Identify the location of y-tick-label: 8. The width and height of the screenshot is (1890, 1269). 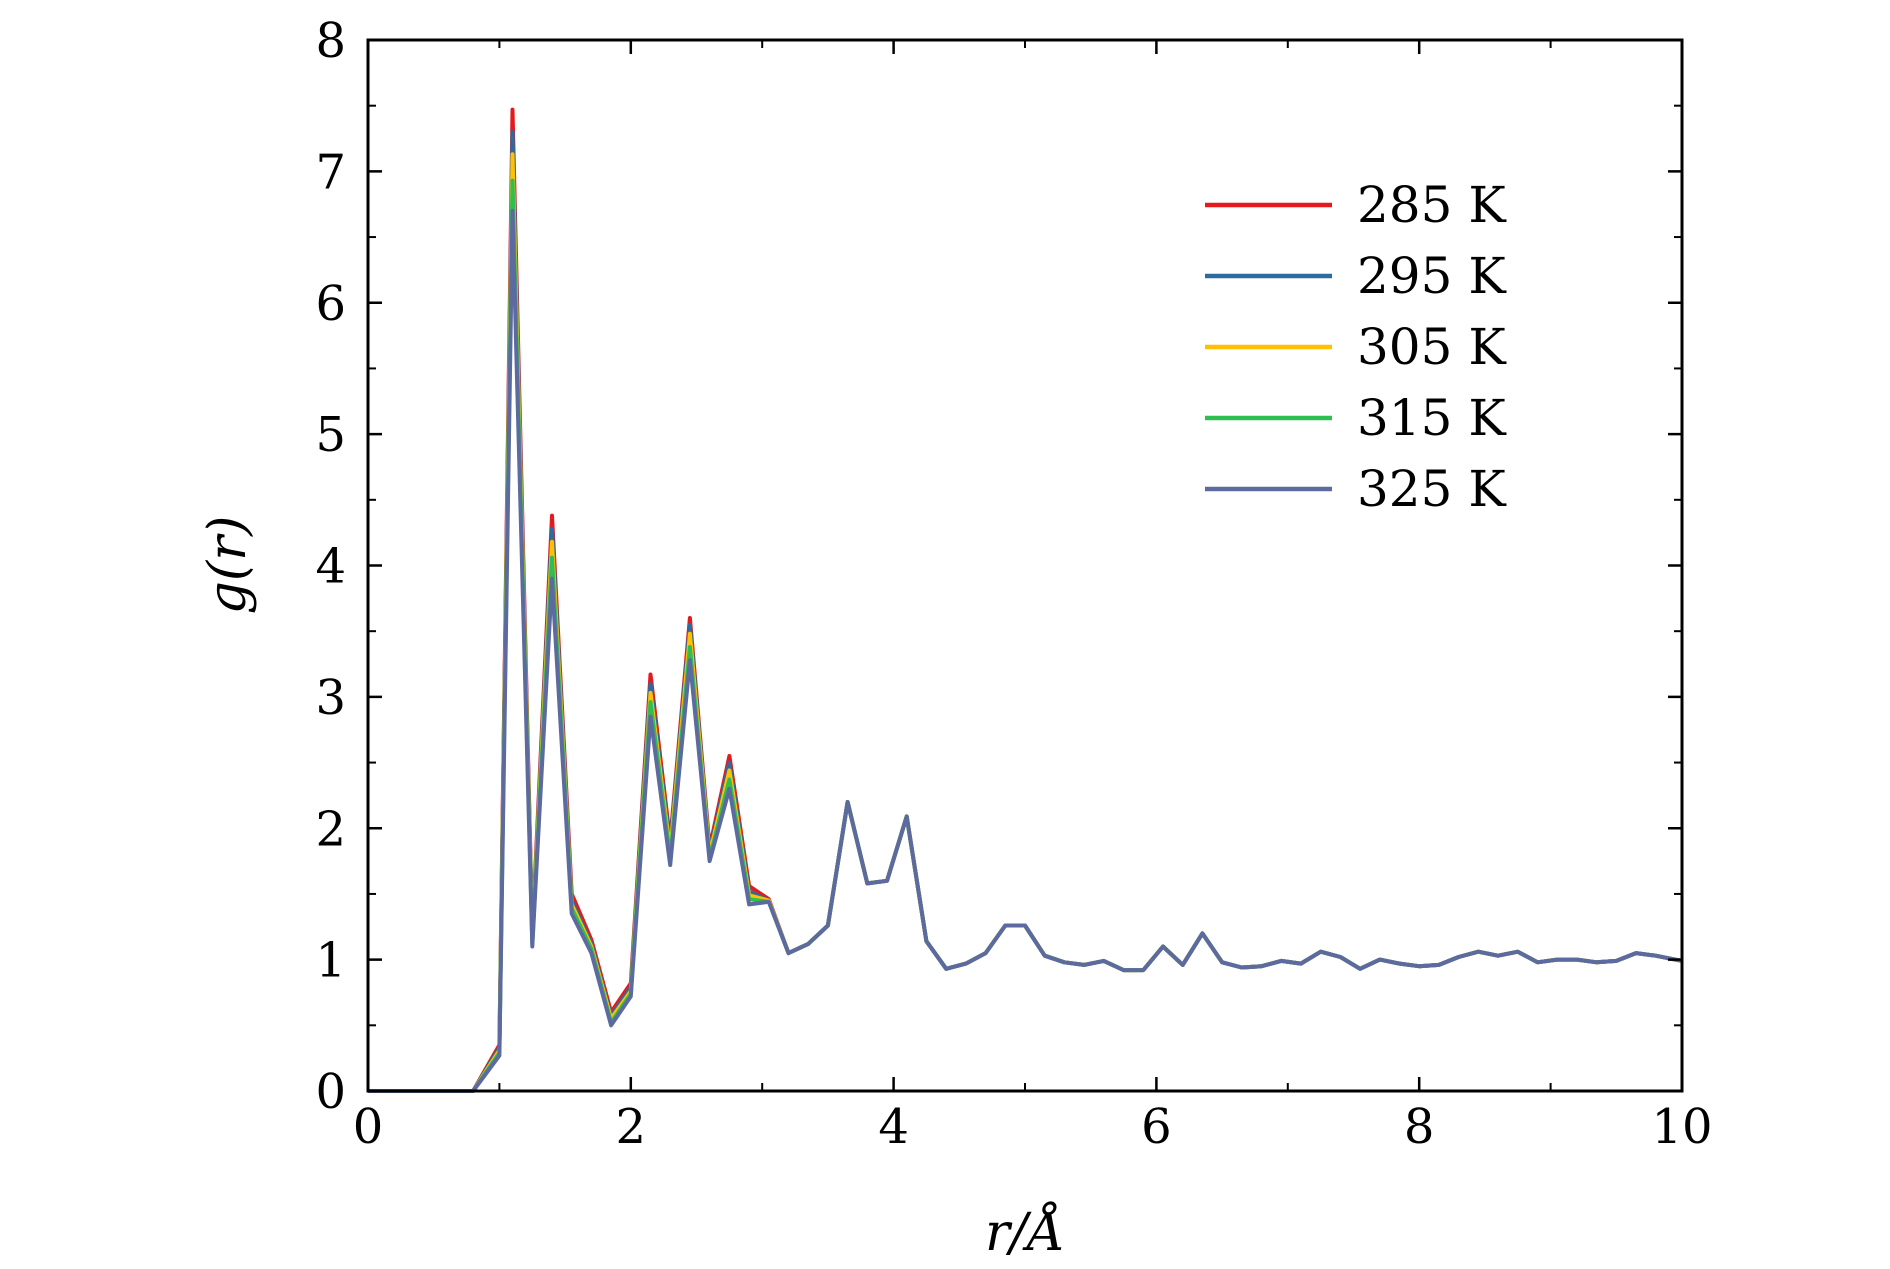
(330, 41).